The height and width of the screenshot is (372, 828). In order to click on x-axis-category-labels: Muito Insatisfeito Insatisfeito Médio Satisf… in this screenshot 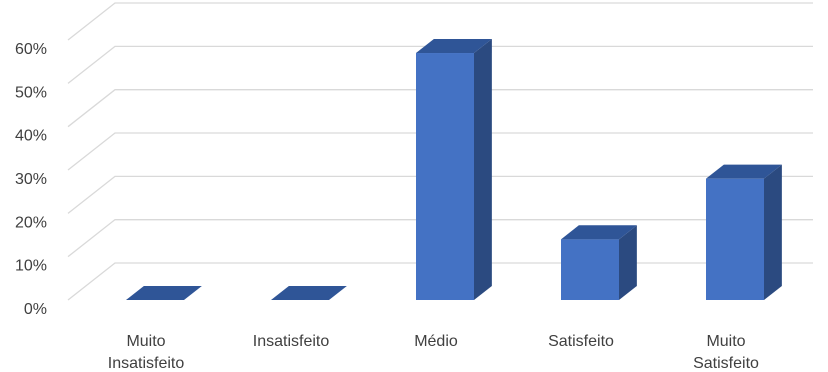, I will do `click(433, 352)`.